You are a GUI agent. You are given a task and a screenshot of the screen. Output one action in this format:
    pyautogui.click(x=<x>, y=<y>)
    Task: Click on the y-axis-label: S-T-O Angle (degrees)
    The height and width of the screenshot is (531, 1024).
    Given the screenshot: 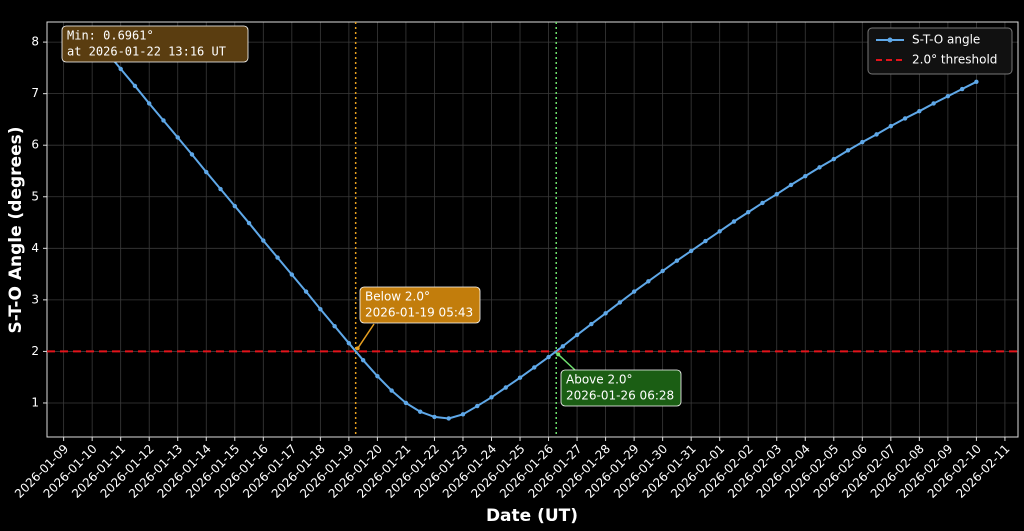 What is the action you would take?
    pyautogui.click(x=16, y=230)
    